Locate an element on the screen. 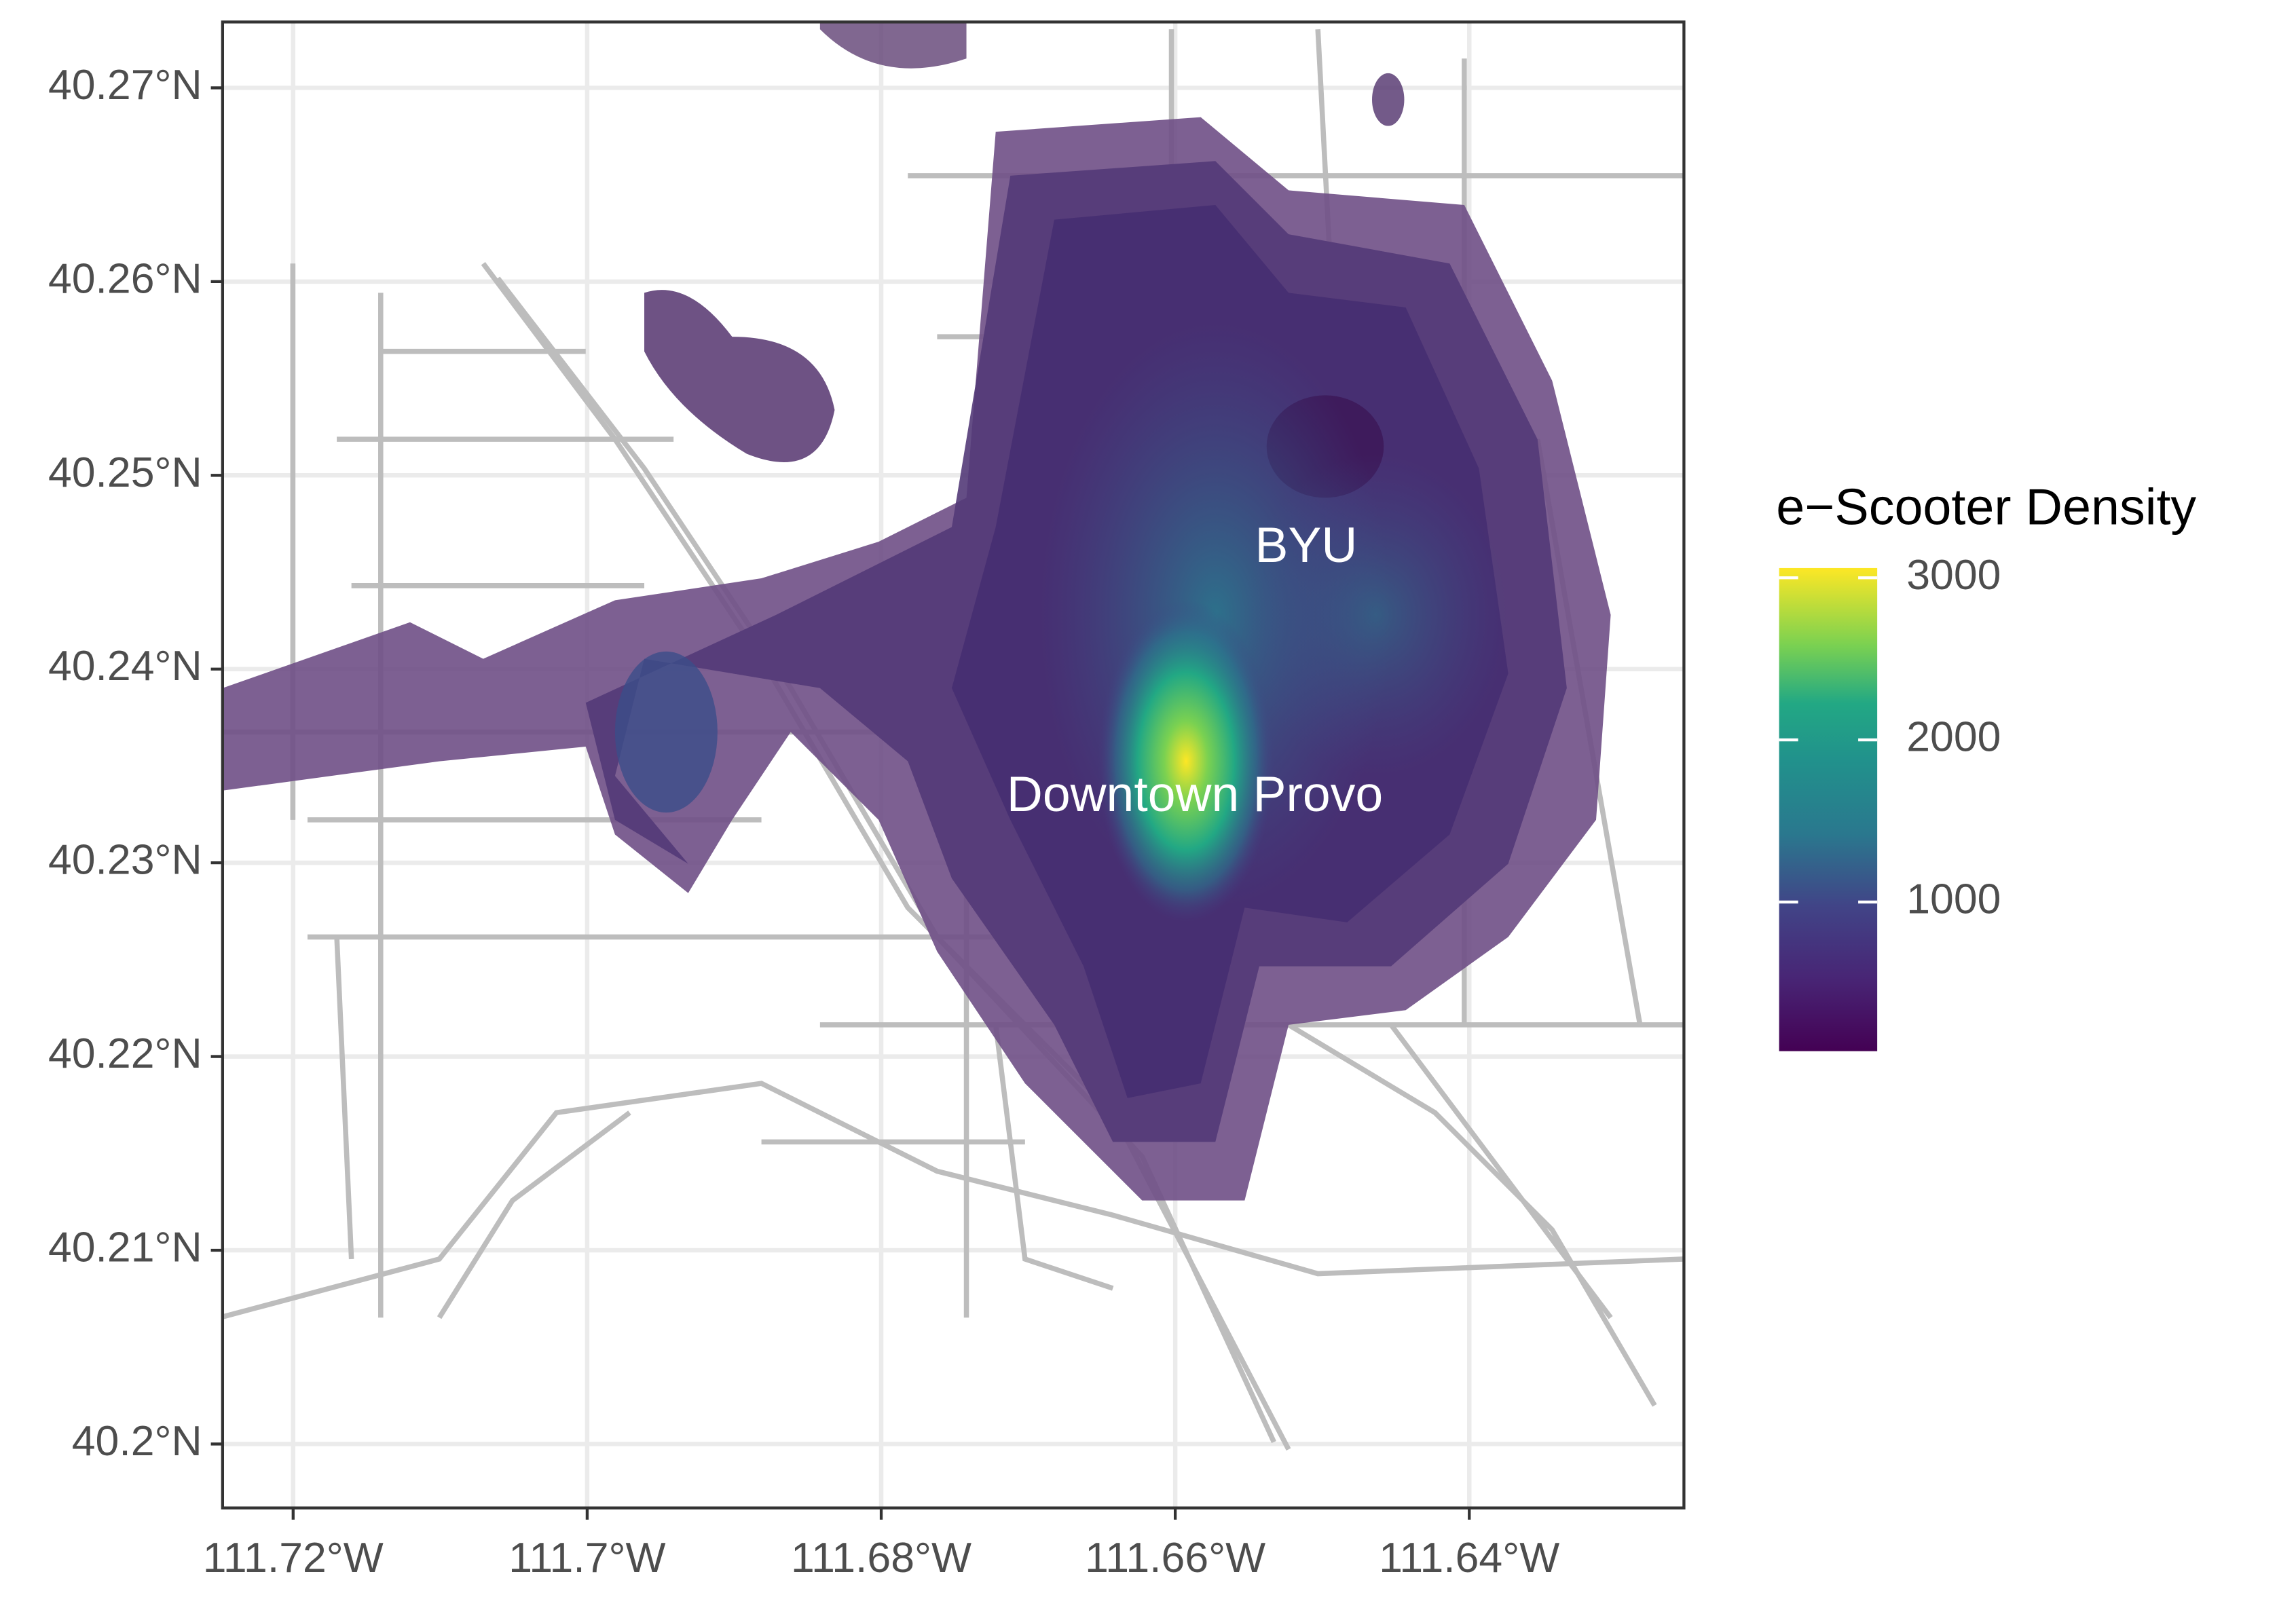  x-tick-label: 111.64°W is located at coordinates (1469, 1557).